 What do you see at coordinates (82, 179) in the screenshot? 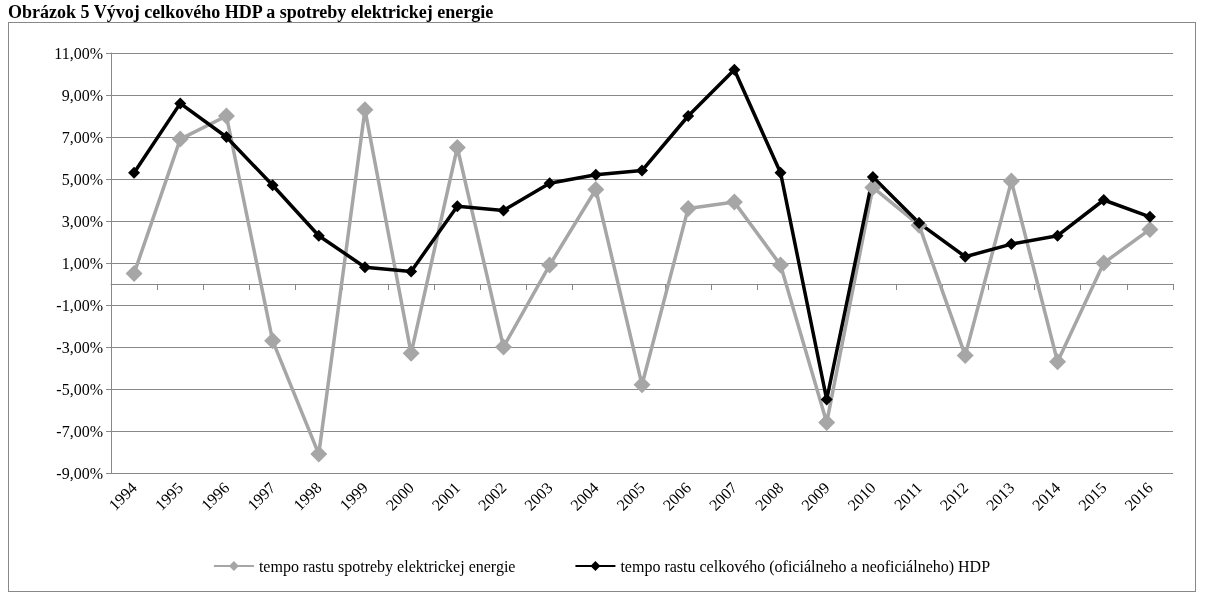
I see `y-tick-label: 5,00%` at bounding box center [82, 179].